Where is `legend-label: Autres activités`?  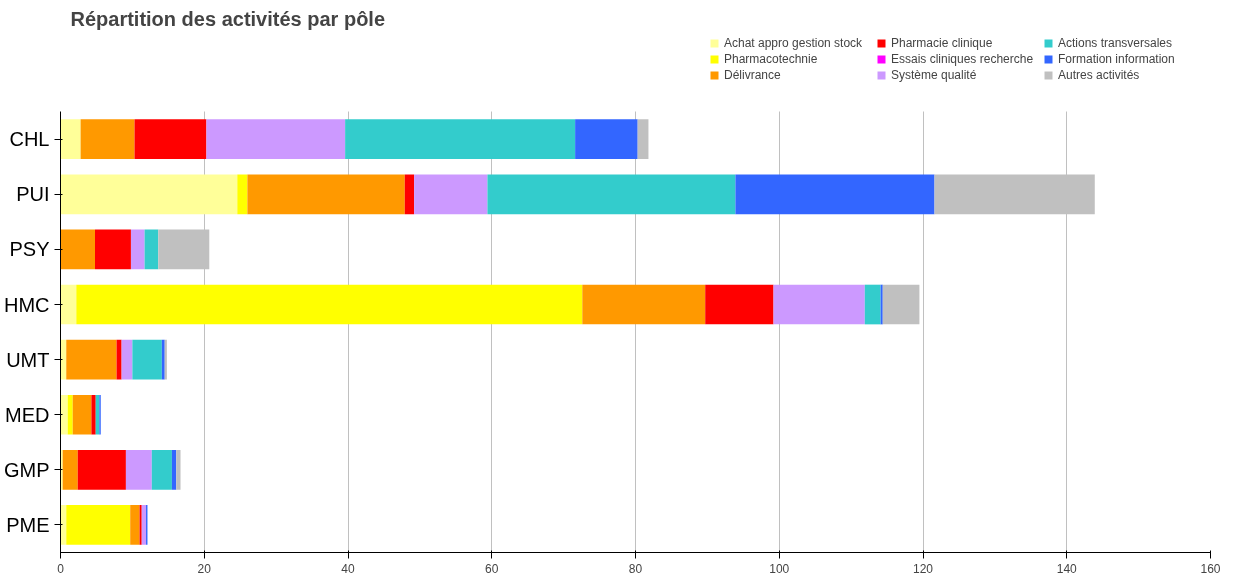 legend-label: Autres activités is located at coordinates (1099, 75).